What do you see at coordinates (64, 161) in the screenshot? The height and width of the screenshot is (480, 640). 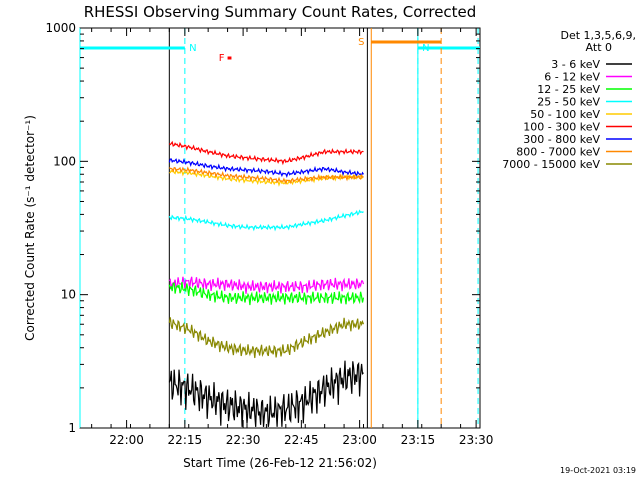 I see `y-tick-label: 100` at bounding box center [64, 161].